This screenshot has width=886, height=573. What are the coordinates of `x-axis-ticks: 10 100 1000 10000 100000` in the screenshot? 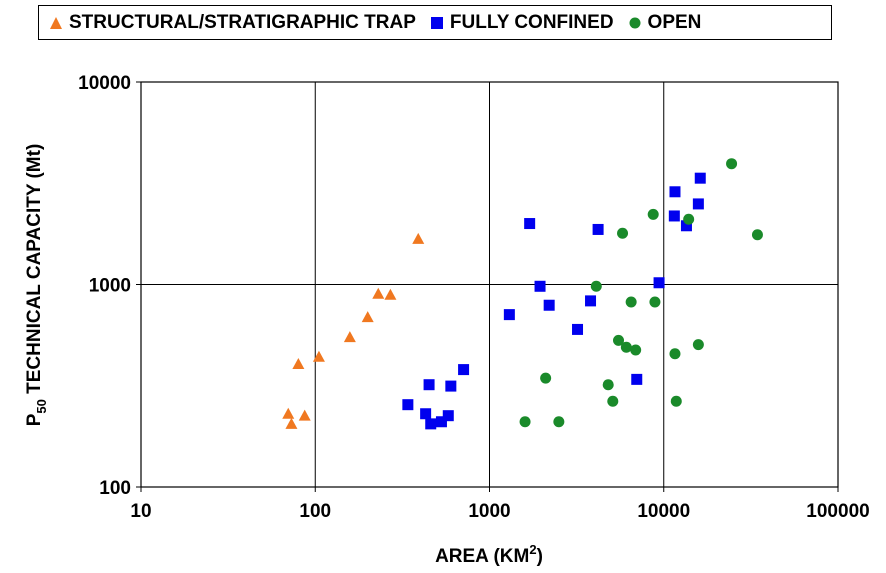 It's located at (500, 504).